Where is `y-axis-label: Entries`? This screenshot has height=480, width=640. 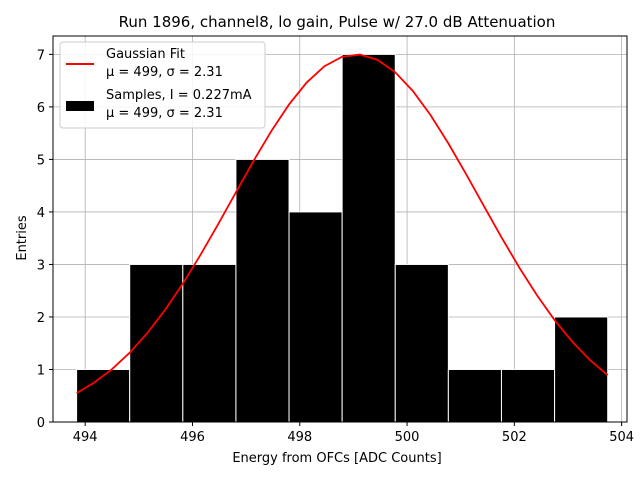
y-axis-label: Entries is located at coordinates (22, 238).